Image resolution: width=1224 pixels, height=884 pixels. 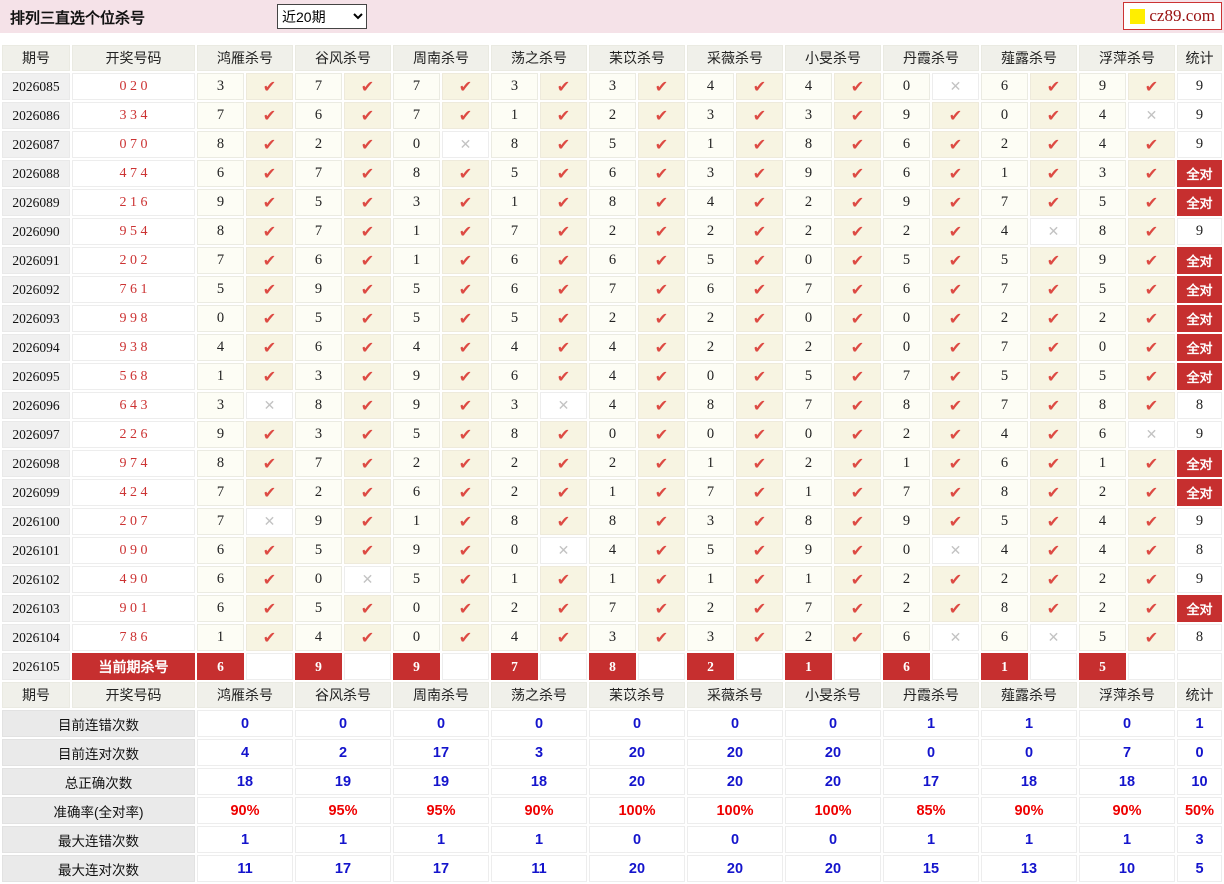 What do you see at coordinates (612, 376) in the screenshot?
I see `table-row: 2026095 5 6 8 1 ✔ 3 ✔ 9 ✔ 6 ✔ 4 ✔ 0 ✔ 5 ✔ 7 ✔ 5 ✔ 5 ✔ 全对` at bounding box center [612, 376].